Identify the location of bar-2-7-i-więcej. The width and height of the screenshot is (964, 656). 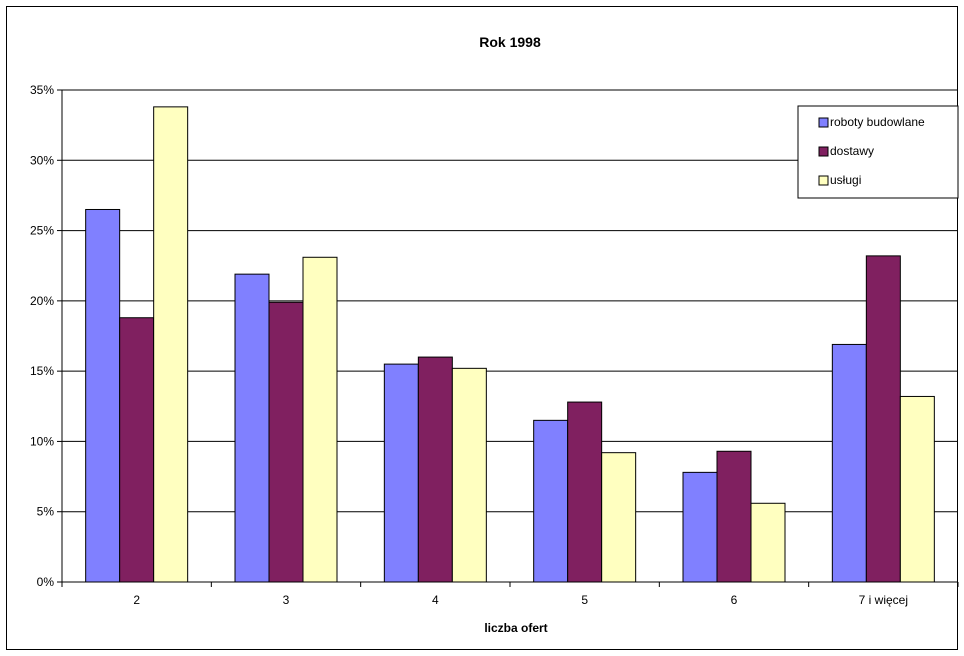
(883, 419).